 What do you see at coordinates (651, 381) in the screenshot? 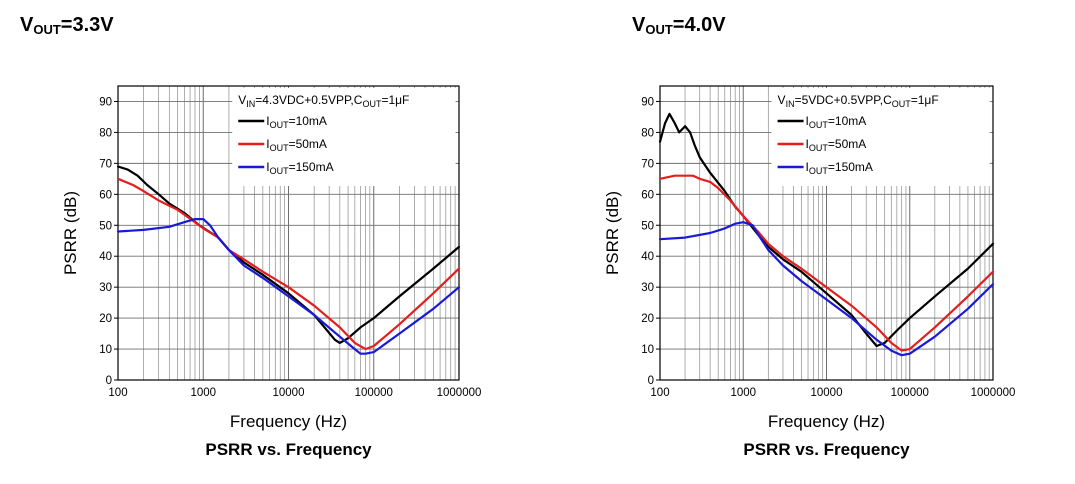
I see `right-ytick-label: 0` at bounding box center [651, 381].